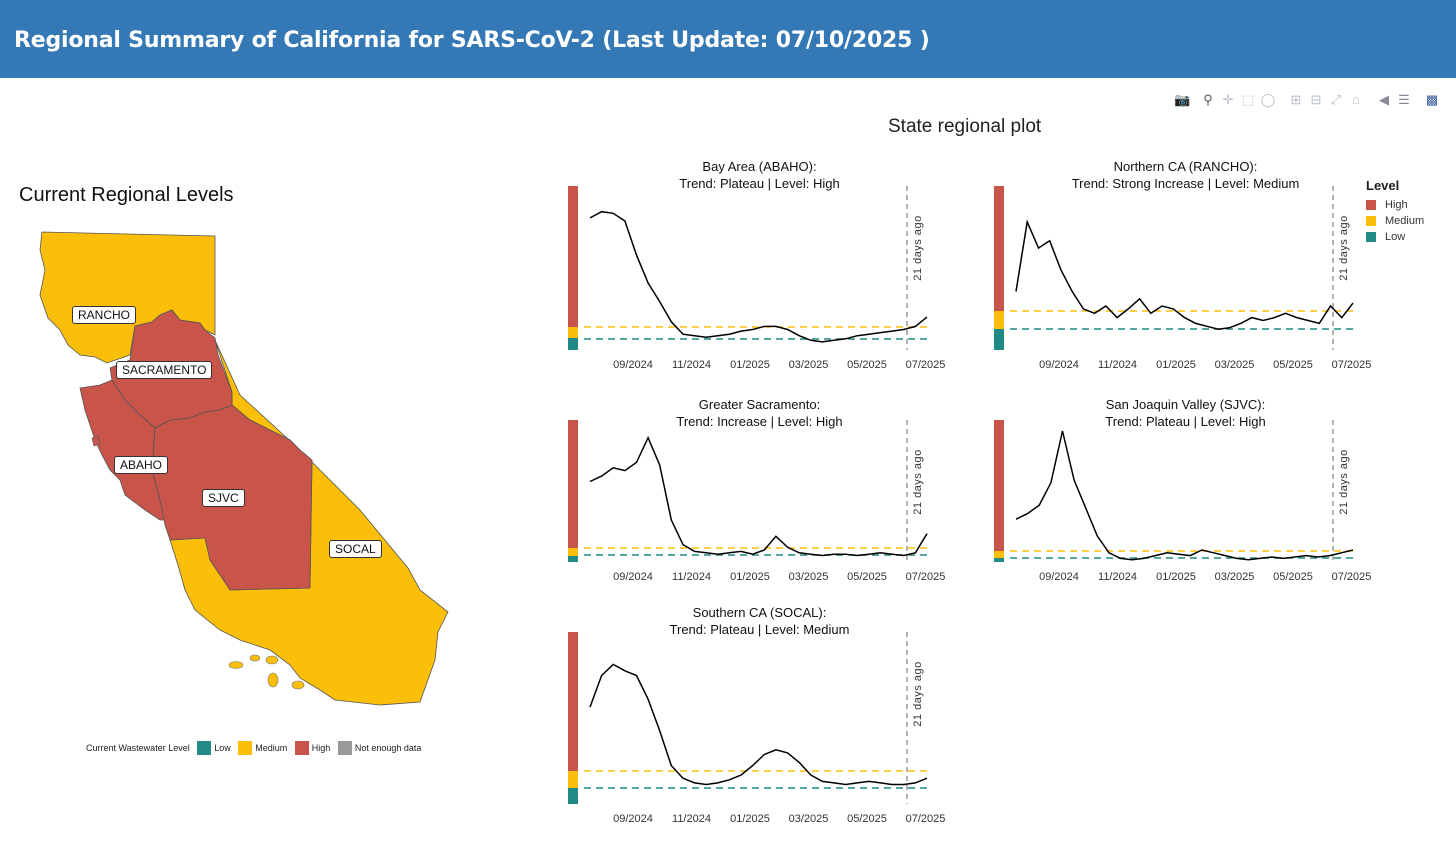 This screenshot has height=846, width=1456. What do you see at coordinates (1336, 99) in the screenshot?
I see `autoscale-icon: ⤢` at bounding box center [1336, 99].